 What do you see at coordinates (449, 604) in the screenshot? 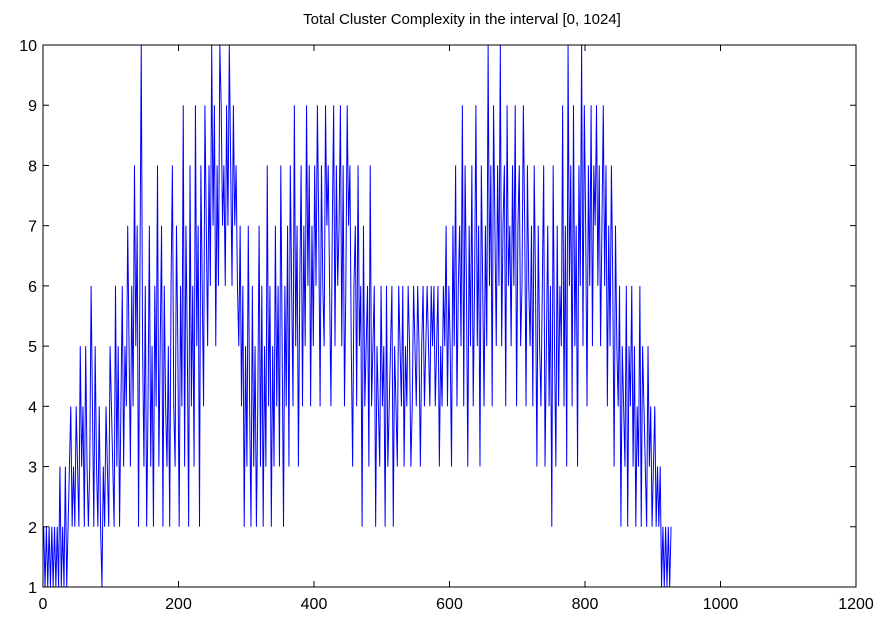
I see `x-tick-label-3: 600` at bounding box center [449, 604].